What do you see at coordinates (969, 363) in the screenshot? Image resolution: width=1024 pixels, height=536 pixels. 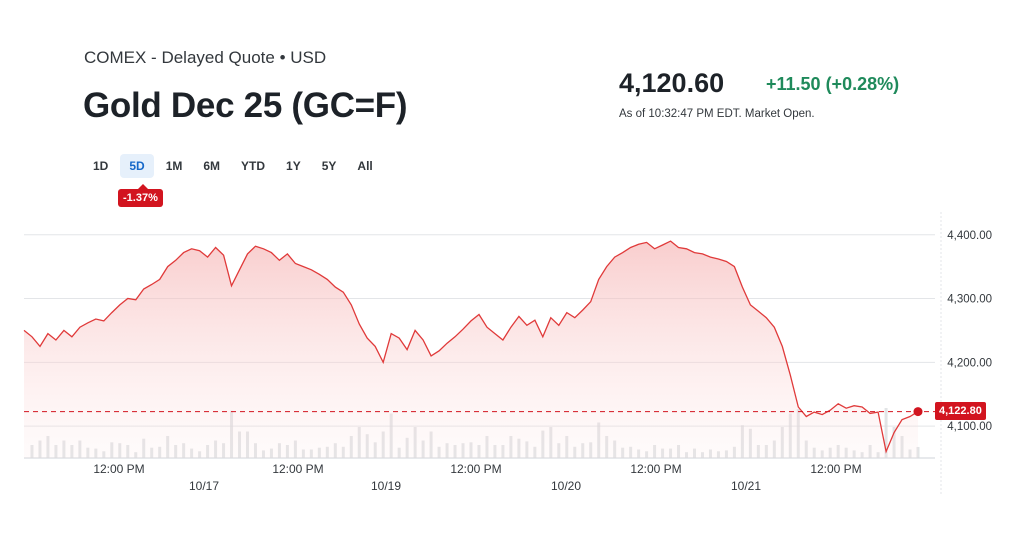 I see `y-tick-label: 4,200.00` at bounding box center [969, 363].